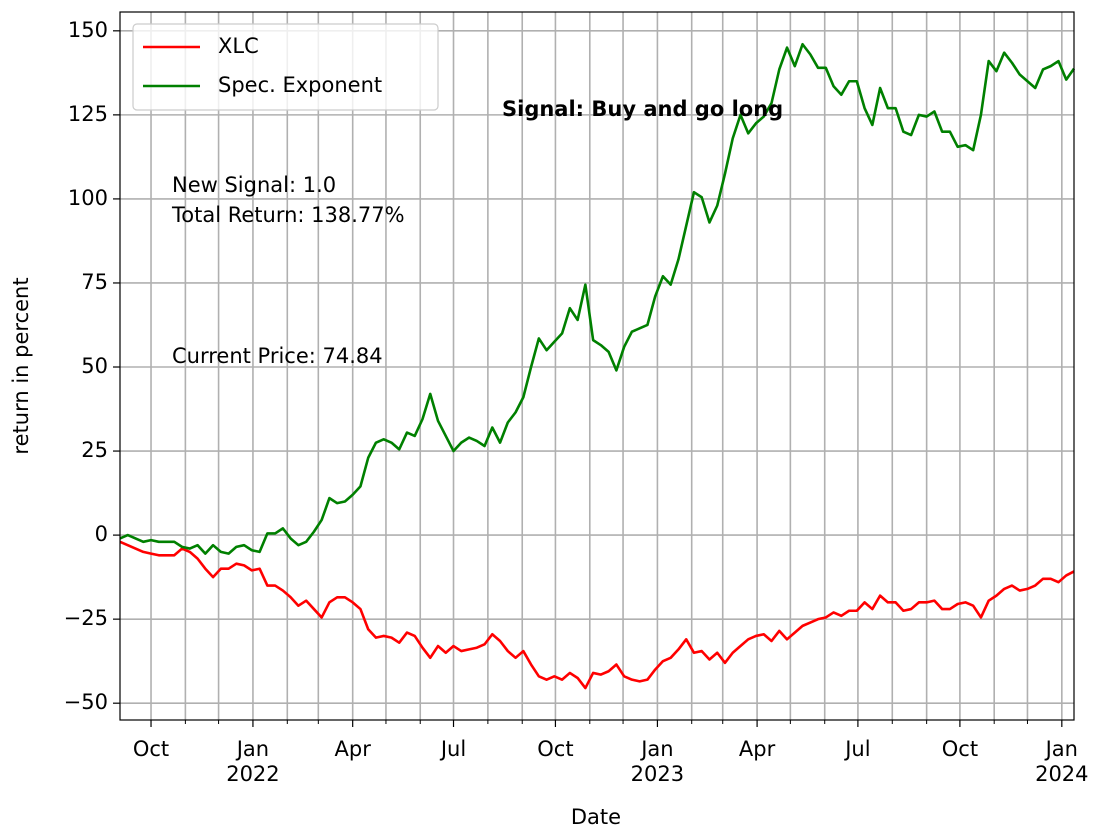  Describe the element at coordinates (94, 450) in the screenshot. I see `y-tick-label: 25` at that location.